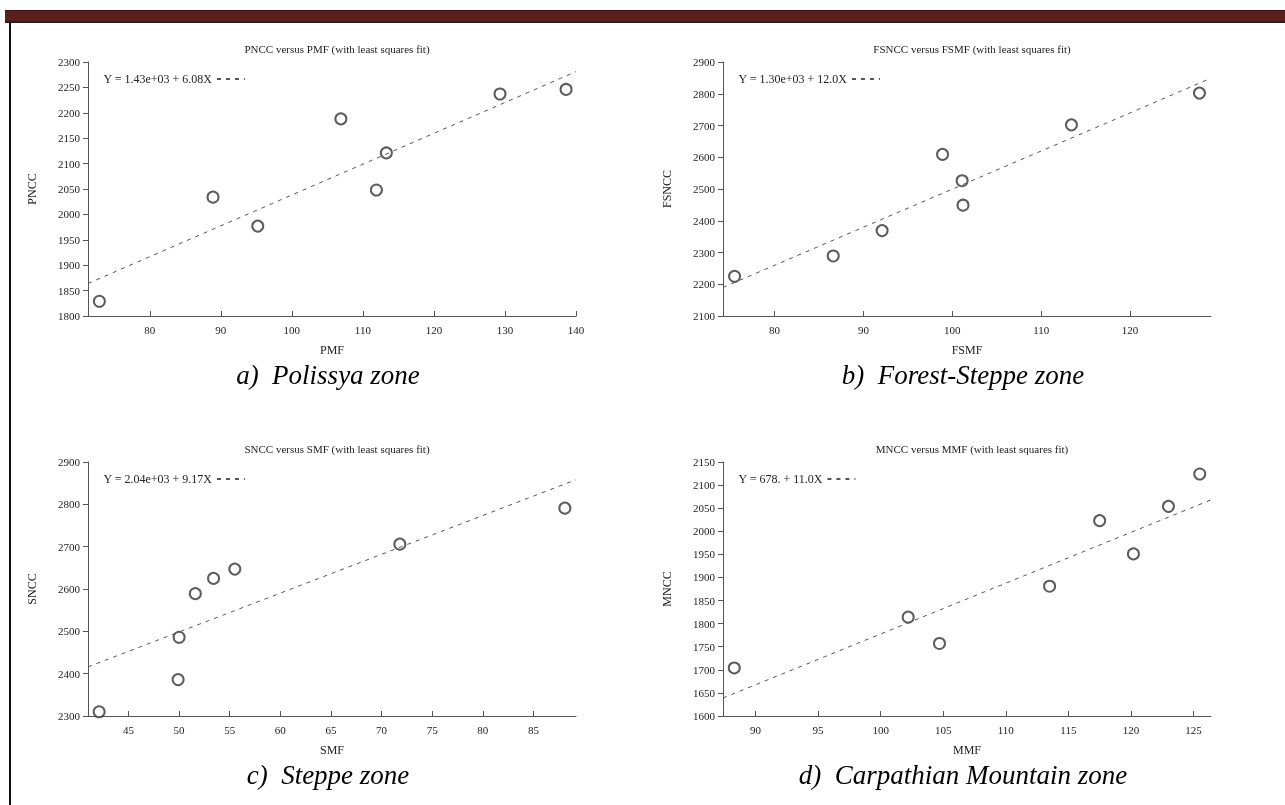  Describe the element at coordinates (179, 729) in the screenshot. I see `x-tick-label: 50` at that location.